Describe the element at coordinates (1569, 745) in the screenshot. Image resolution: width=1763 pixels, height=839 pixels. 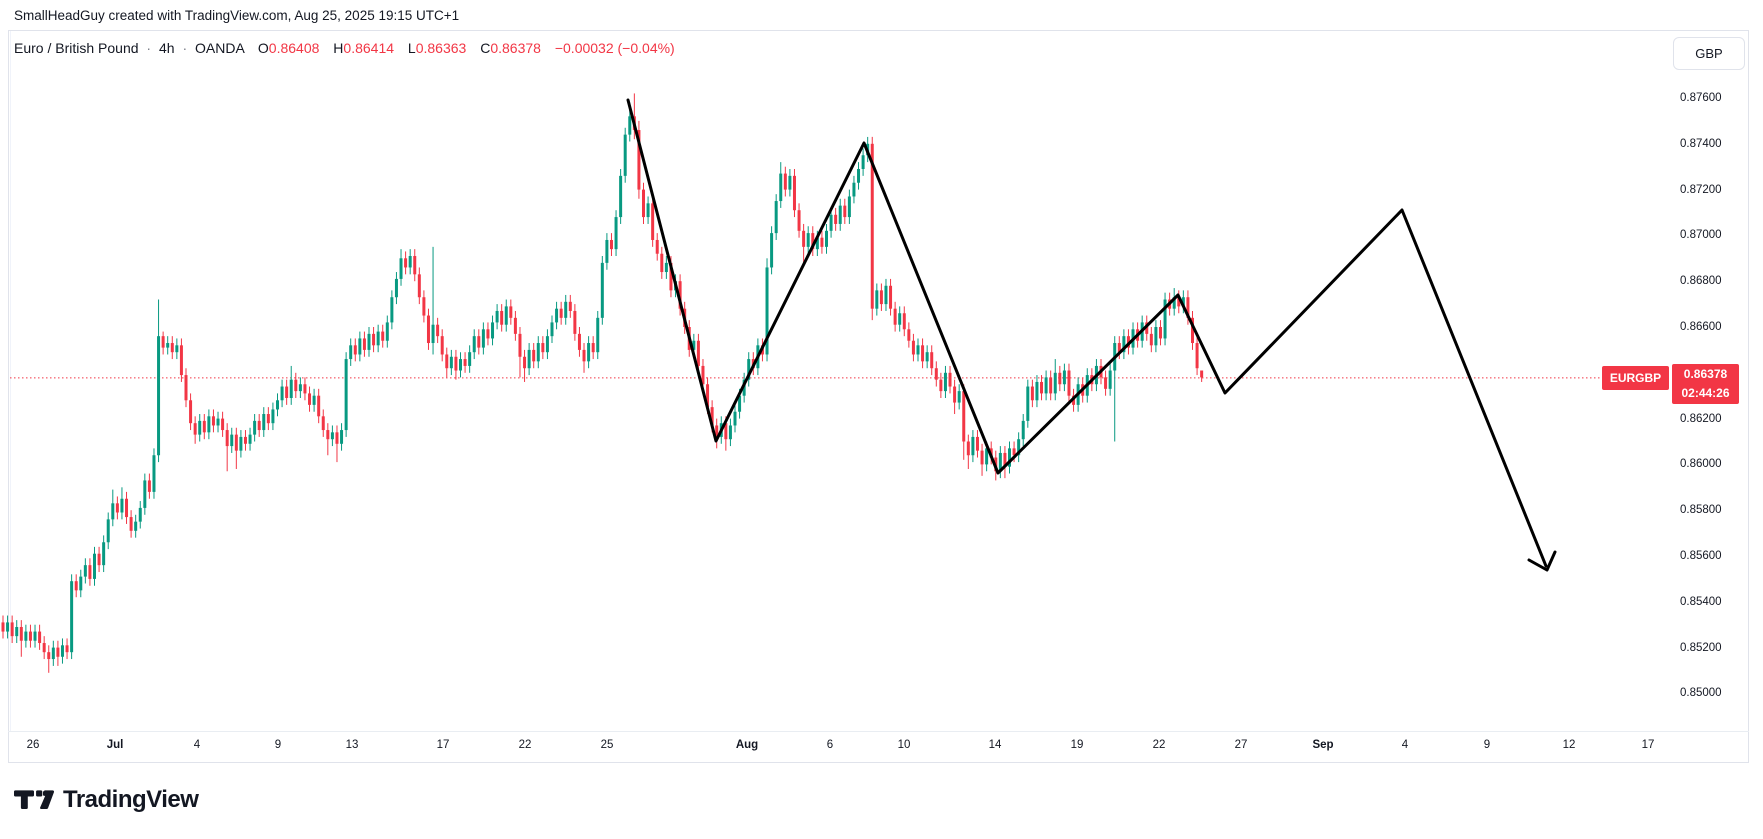
I see `time-axis-label: 12` at that location.